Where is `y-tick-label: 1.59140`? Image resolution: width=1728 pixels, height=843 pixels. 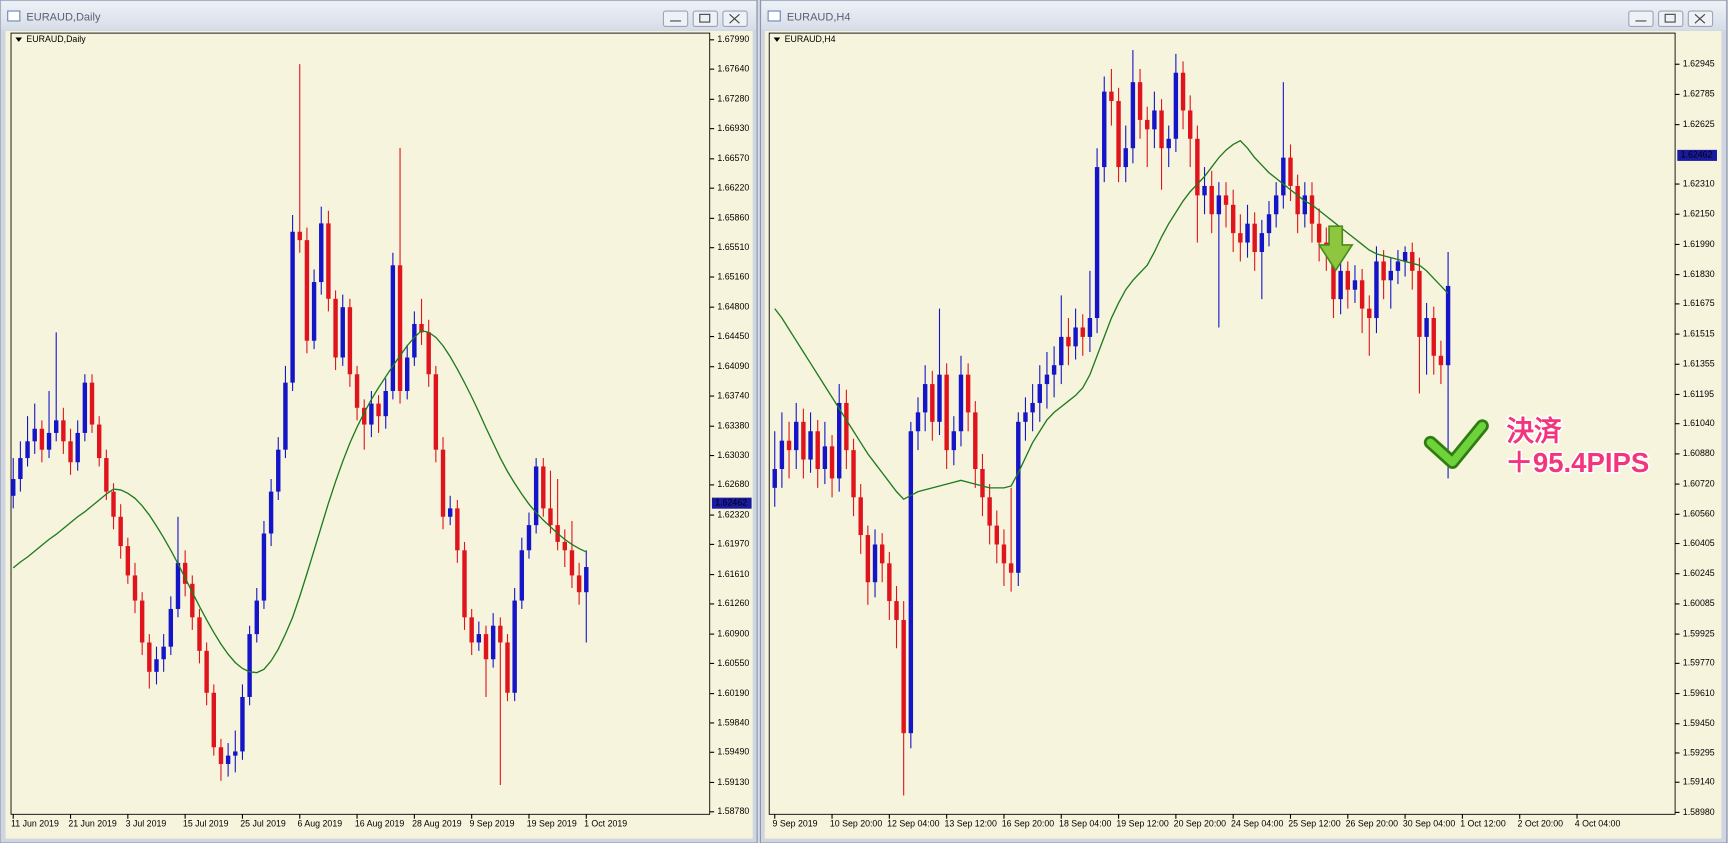 y-tick-label: 1.59140 is located at coordinates (1699, 782).